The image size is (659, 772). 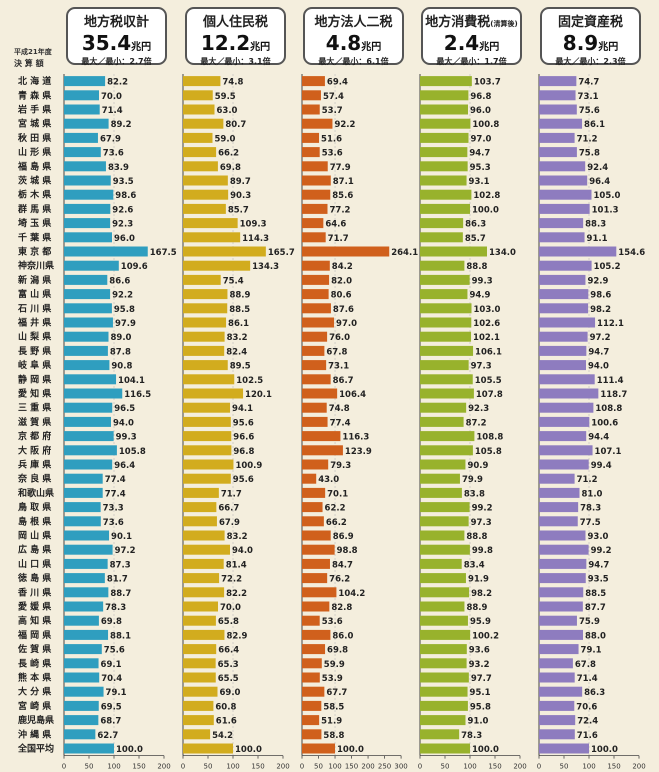 I want to click on data-label: 82.2, so click(x=117, y=83).